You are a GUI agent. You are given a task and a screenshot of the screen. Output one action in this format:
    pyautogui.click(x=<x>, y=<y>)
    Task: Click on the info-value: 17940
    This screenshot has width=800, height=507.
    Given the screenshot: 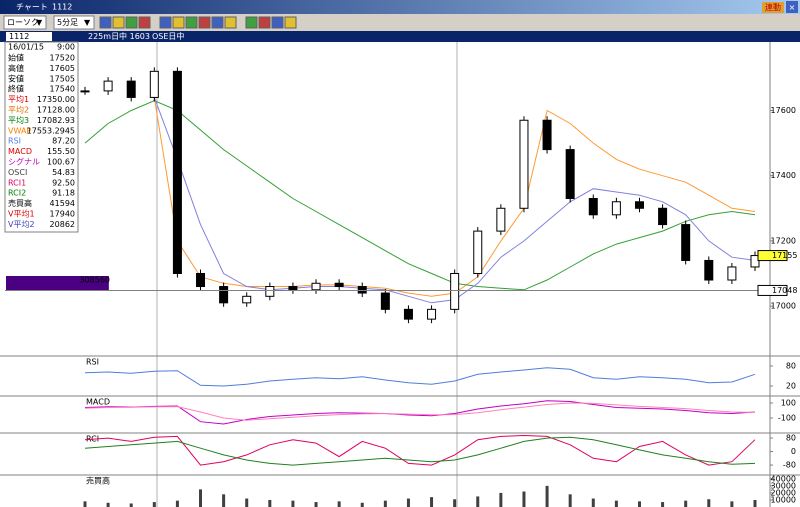 What is the action you would take?
    pyautogui.click(x=62, y=214)
    